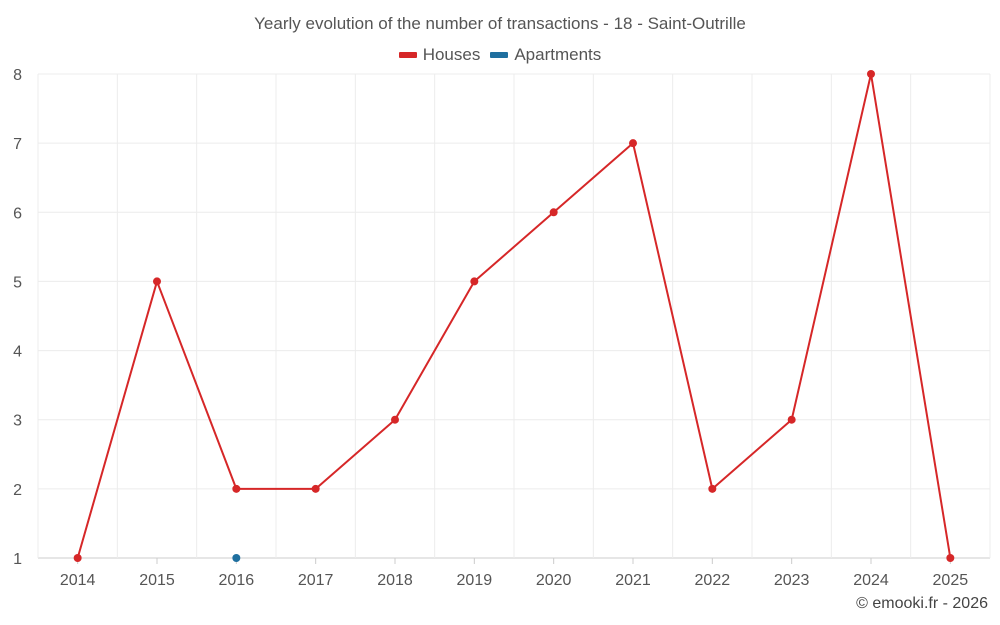 This screenshot has height=625, width=1000. Describe the element at coordinates (17, 490) in the screenshot. I see `y-tick-label: 2` at that location.